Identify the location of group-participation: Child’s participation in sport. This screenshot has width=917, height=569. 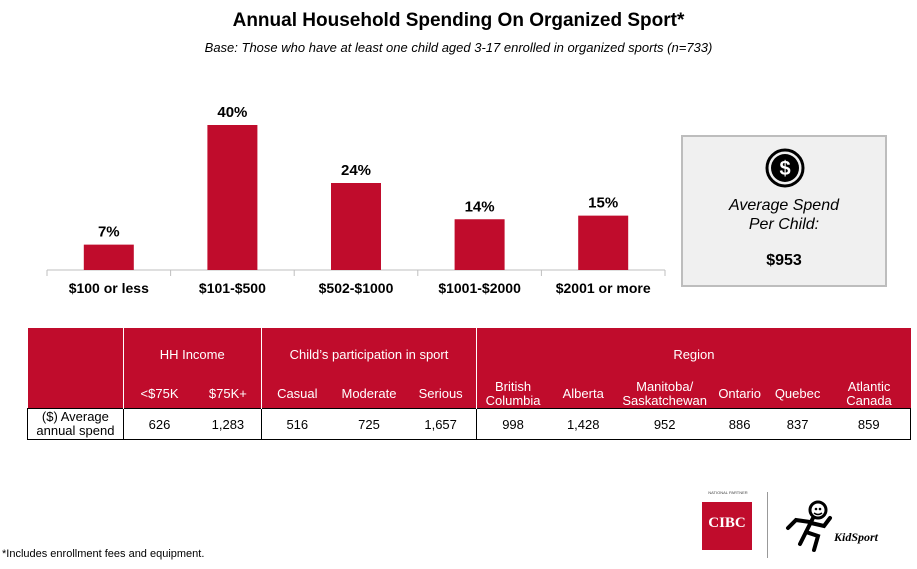
(368, 354).